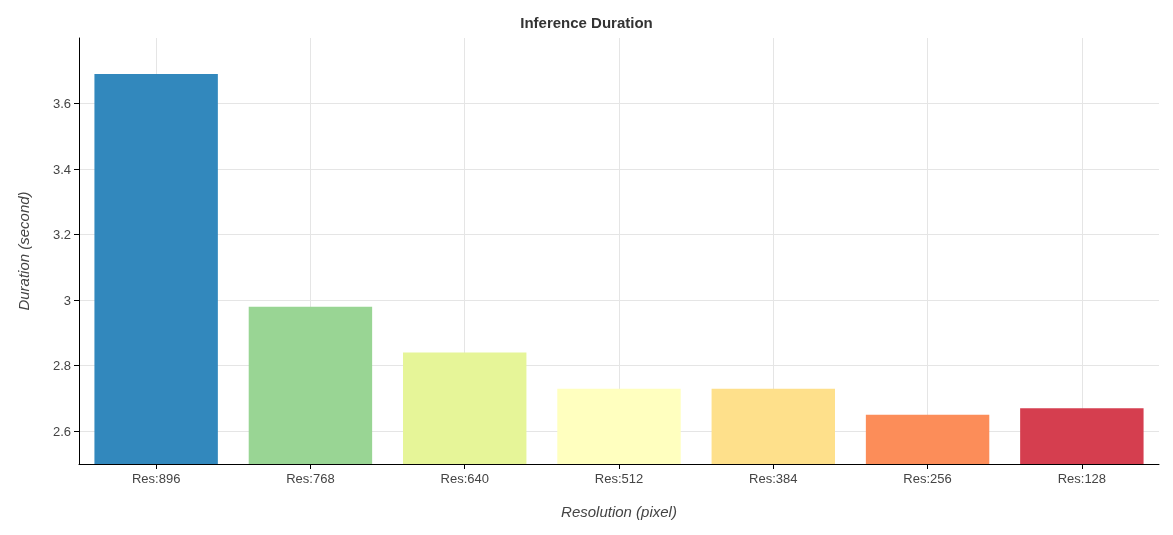 The image size is (1173, 535). What do you see at coordinates (61, 169) in the screenshot?
I see `y-tick-label: 3.4` at bounding box center [61, 169].